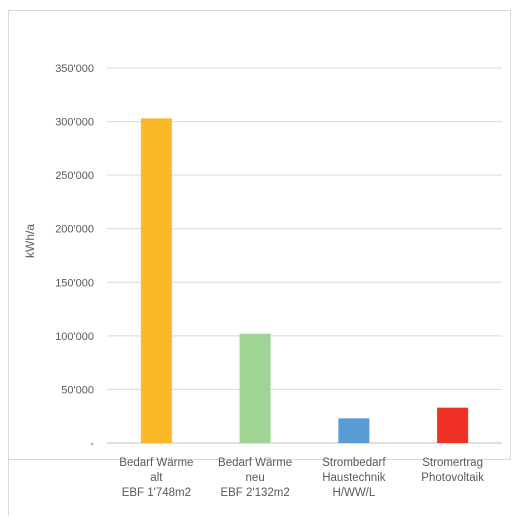  I want to click on y-tick-label: 100'000, so click(74, 337).